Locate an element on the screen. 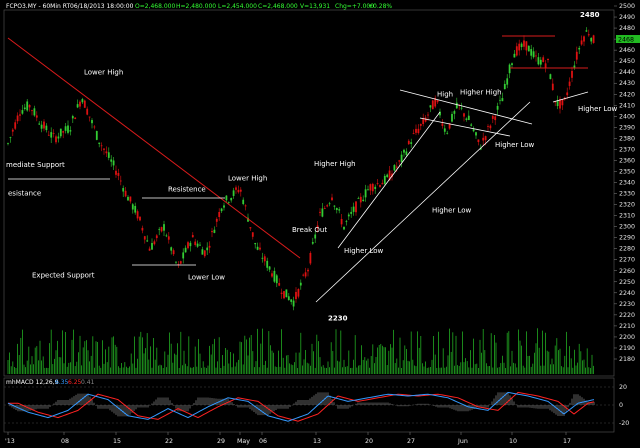  price-tick-label: 2360 is located at coordinates (627, 160).